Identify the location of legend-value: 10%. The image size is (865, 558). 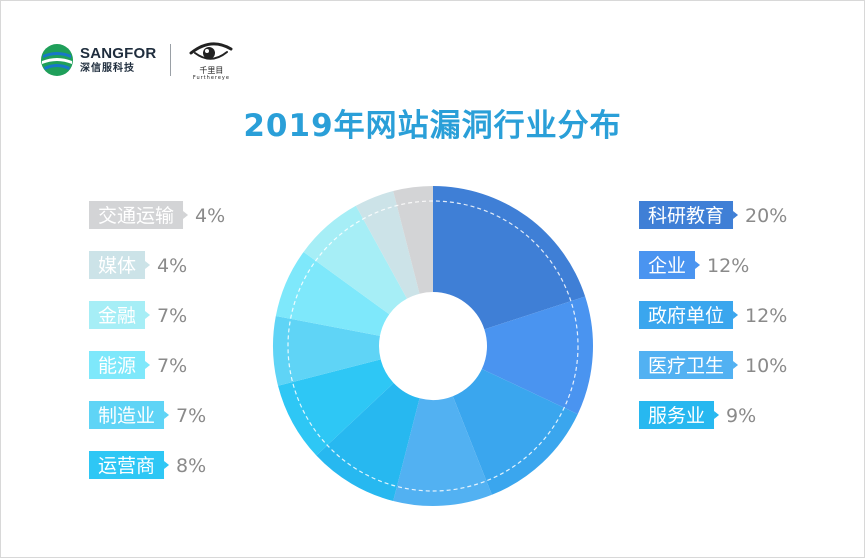
(766, 366).